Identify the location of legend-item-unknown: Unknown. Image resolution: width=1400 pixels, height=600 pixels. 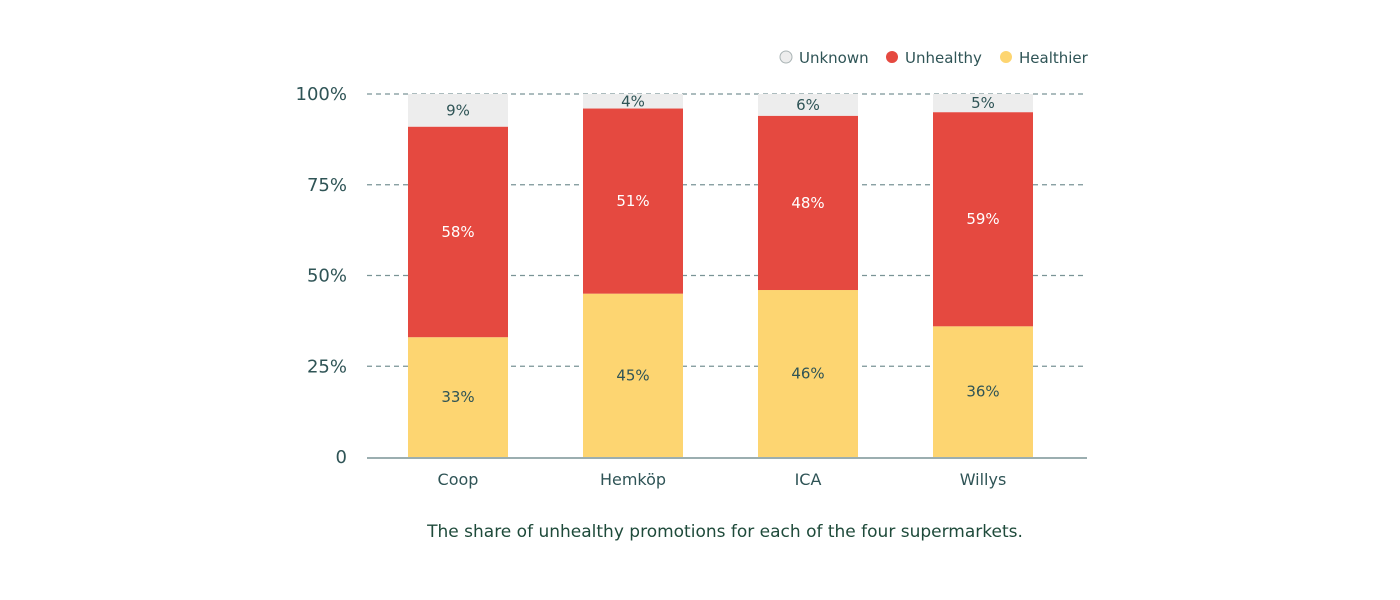
(824, 58).